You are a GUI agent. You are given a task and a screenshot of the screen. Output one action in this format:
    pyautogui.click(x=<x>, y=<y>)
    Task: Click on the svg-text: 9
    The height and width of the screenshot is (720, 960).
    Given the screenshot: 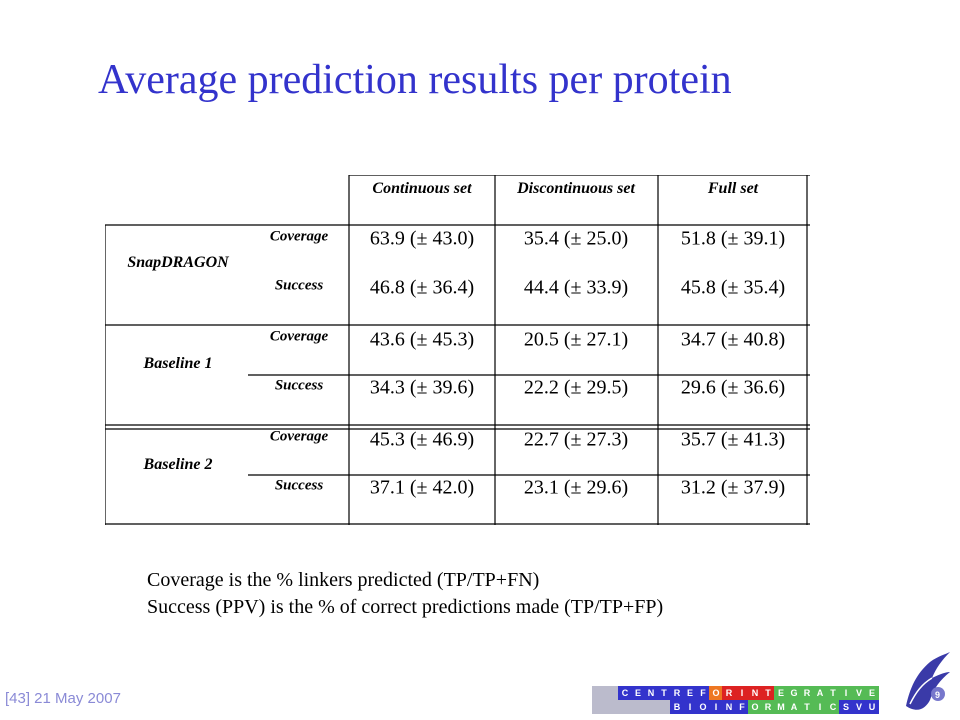 What is the action you would take?
    pyautogui.click(x=937, y=695)
    